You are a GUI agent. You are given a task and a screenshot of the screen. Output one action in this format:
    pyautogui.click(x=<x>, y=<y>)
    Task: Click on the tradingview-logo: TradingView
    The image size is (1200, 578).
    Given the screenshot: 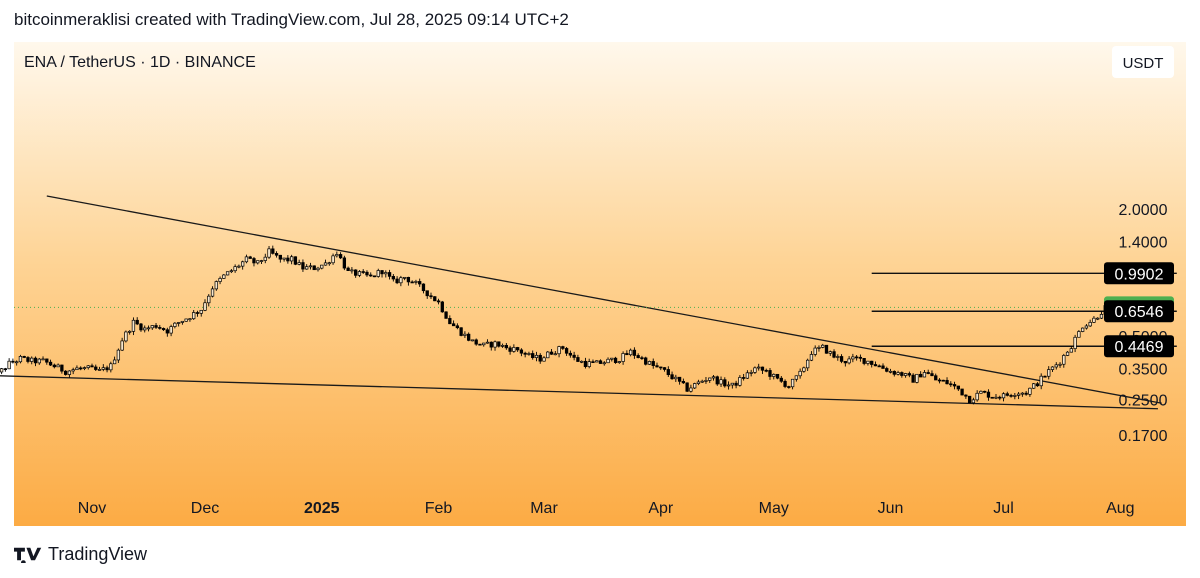 What is the action you would take?
    pyautogui.click(x=80, y=554)
    